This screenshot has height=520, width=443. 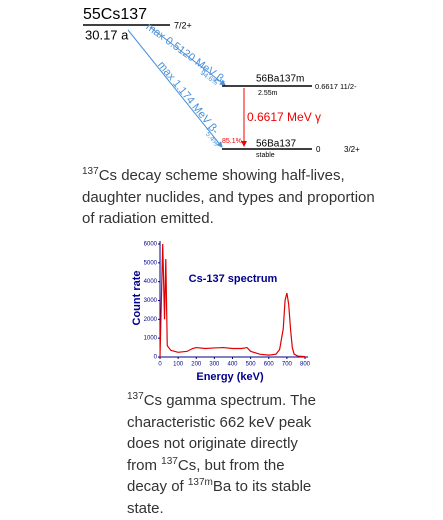 I want to click on superscript: 137m, so click(x=200, y=483).